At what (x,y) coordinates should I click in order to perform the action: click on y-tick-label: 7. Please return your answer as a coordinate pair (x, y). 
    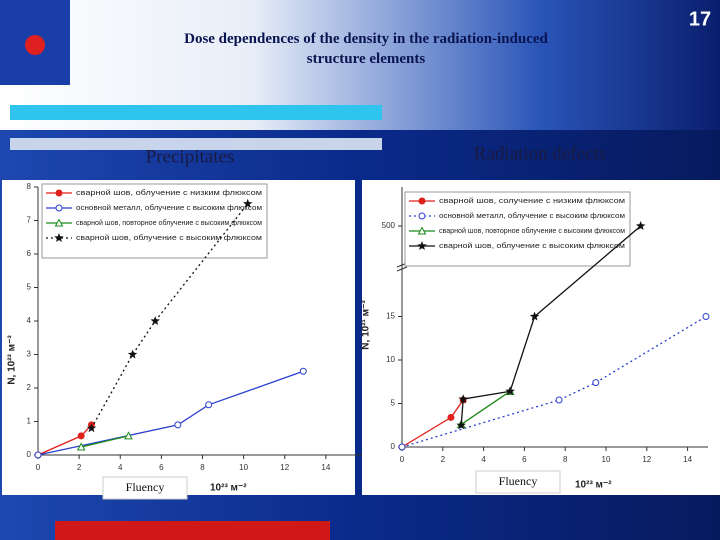
    Looking at the image, I should click on (29, 220).